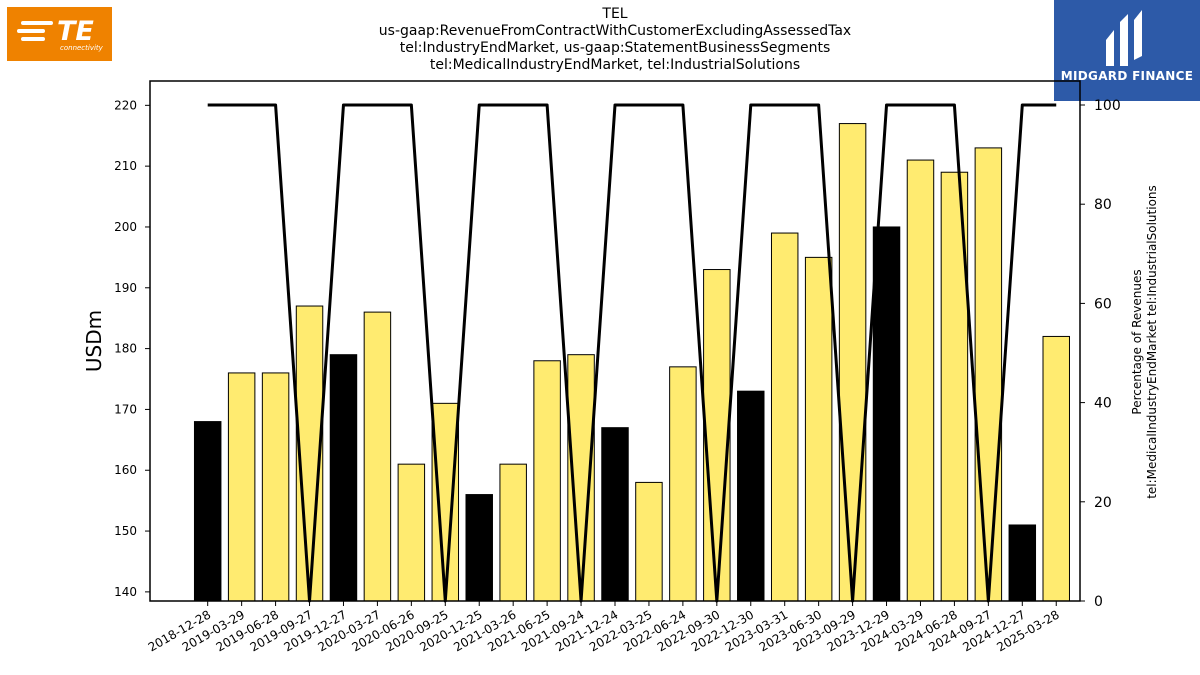  What do you see at coordinates (1127, 76) in the screenshot?
I see `midgard-logo-text: MIDGARD FINANCE` at bounding box center [1127, 76].